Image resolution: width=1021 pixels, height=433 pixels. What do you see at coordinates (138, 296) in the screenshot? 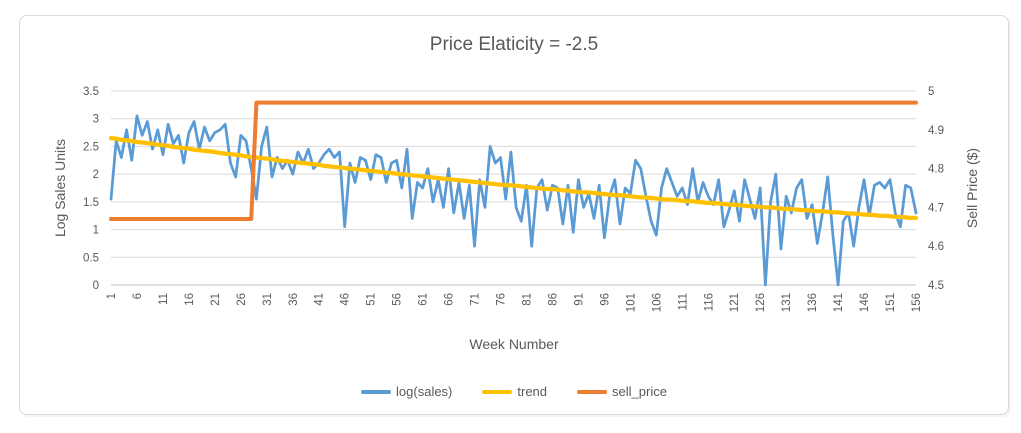
I see `x-tick-label: 6` at bounding box center [138, 296].